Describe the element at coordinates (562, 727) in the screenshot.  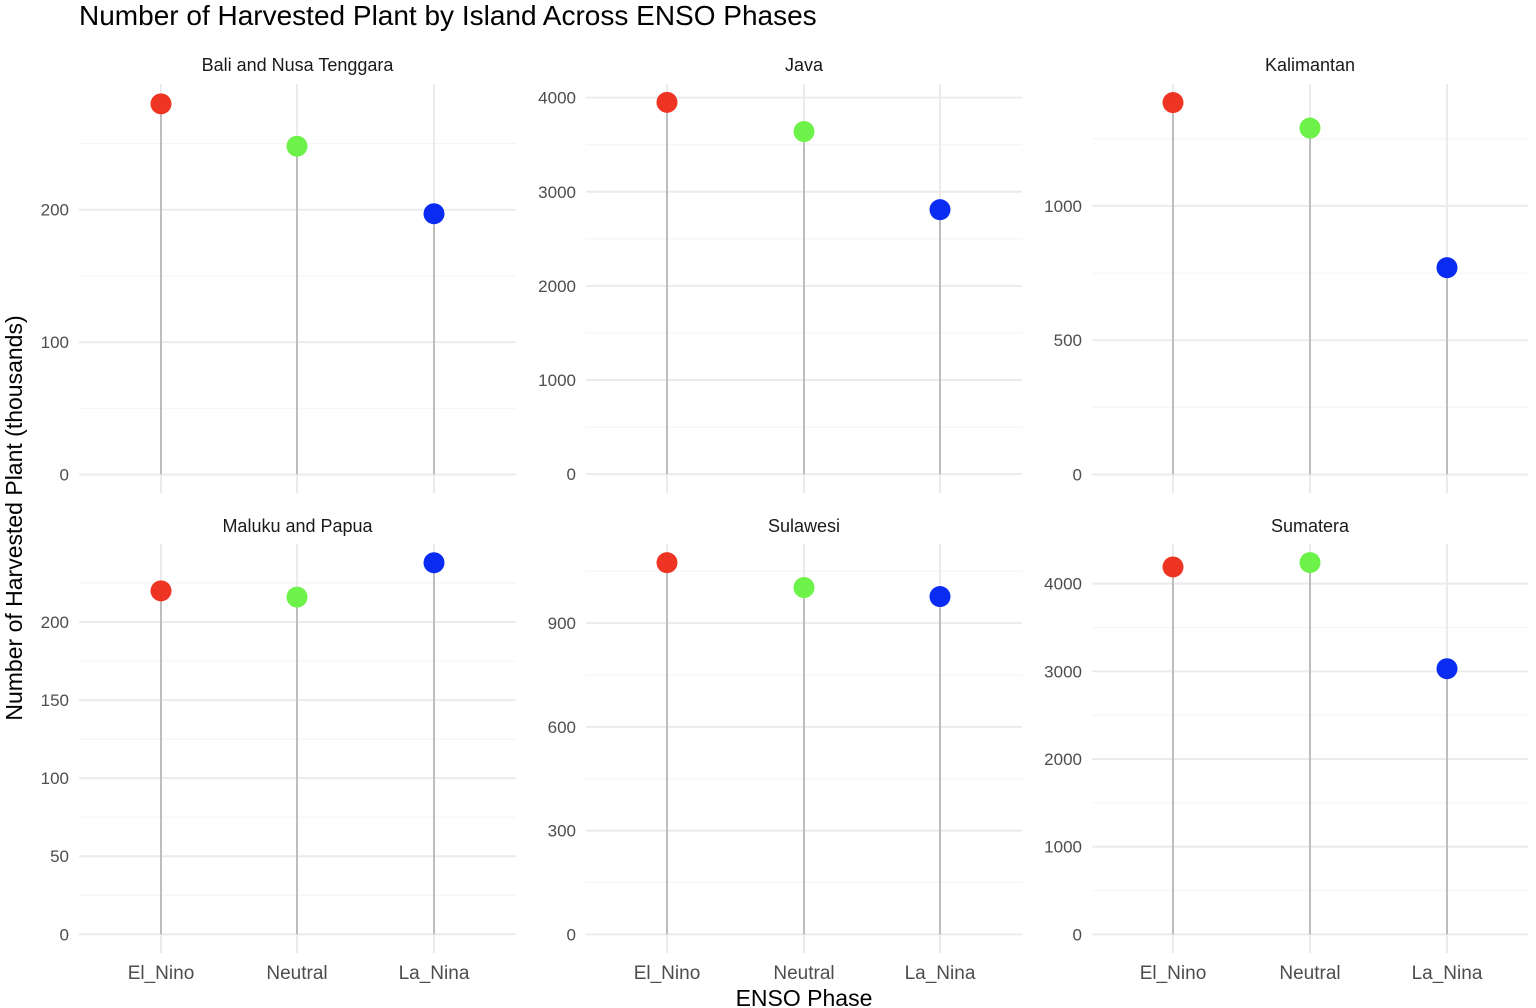
I see `y-tick-label: 600` at that location.